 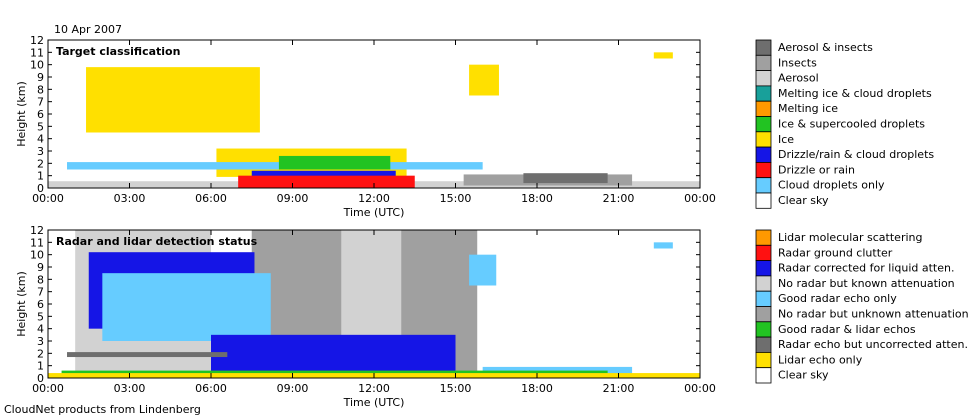 I want to click on legend-label: Radar corrected for liquid atten., so click(x=866, y=268).